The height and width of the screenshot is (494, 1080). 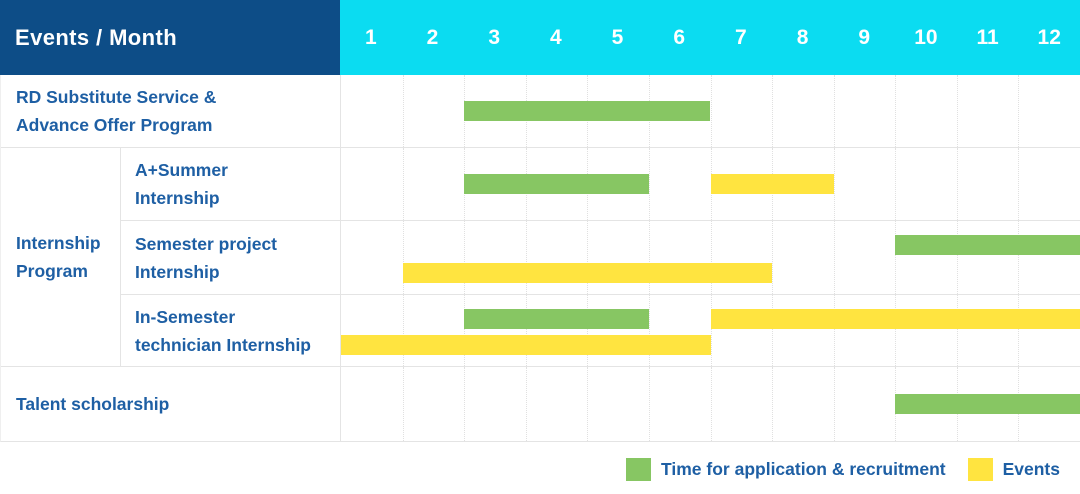 What do you see at coordinates (540, 469) in the screenshot?
I see `legend: Time for application & recruitment Events` at bounding box center [540, 469].